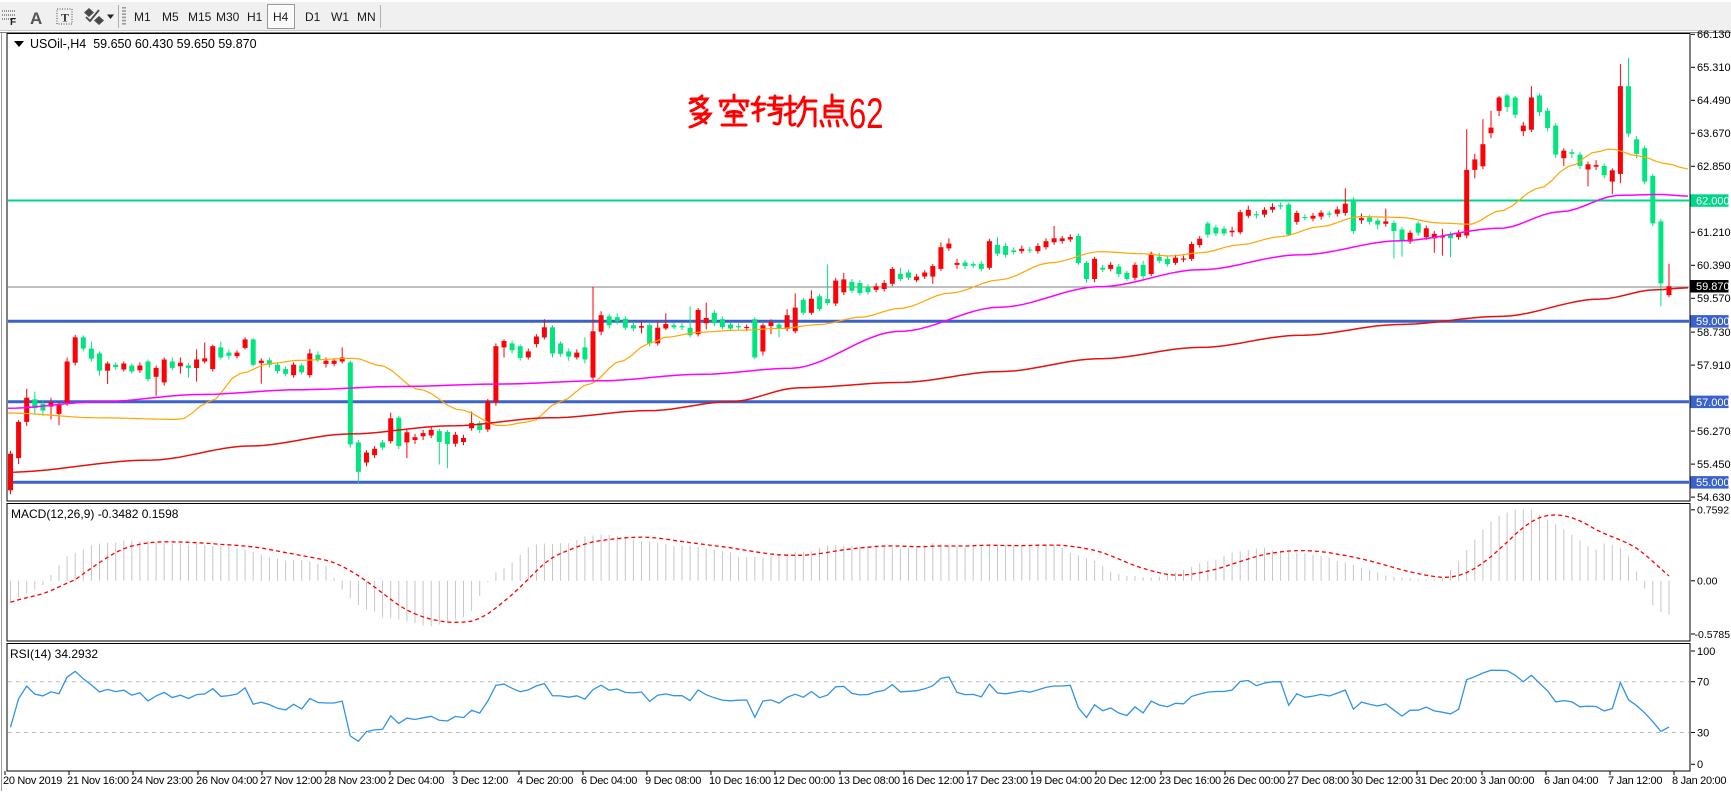  I want to click on svg-text: 58.730, so click(1714, 333).